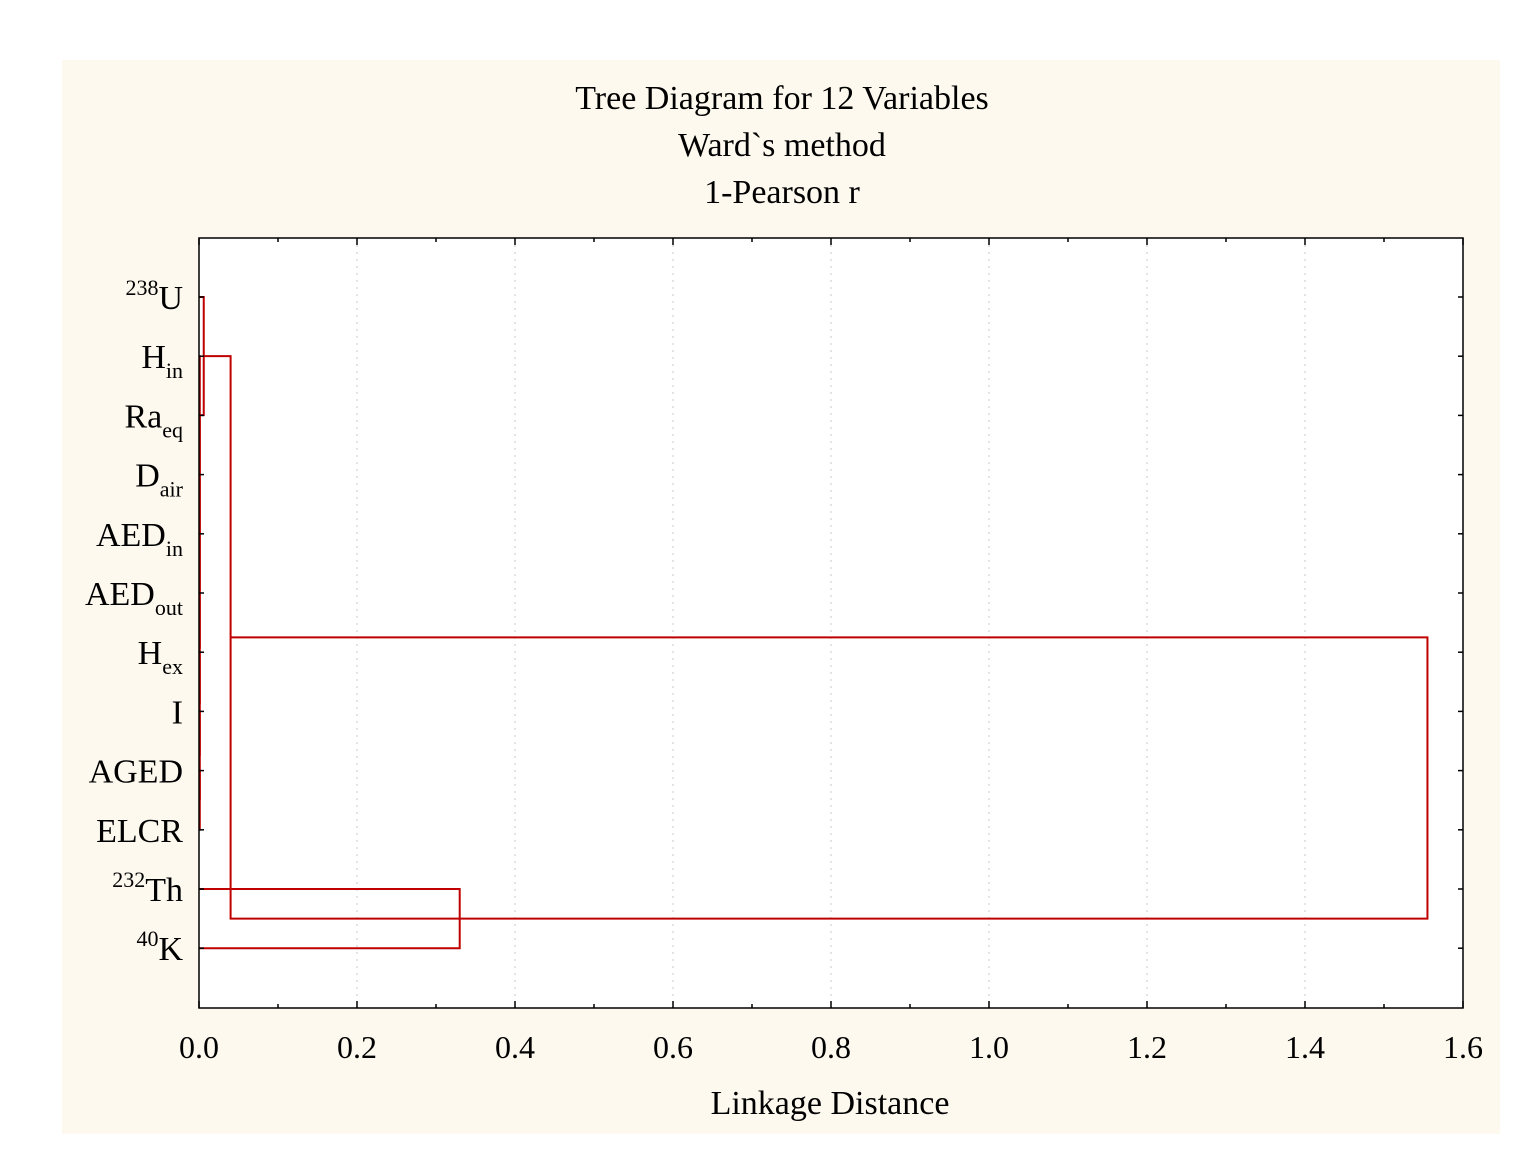 The image size is (1539, 1160). I want to click on leaf-label-main: I, so click(177, 712).